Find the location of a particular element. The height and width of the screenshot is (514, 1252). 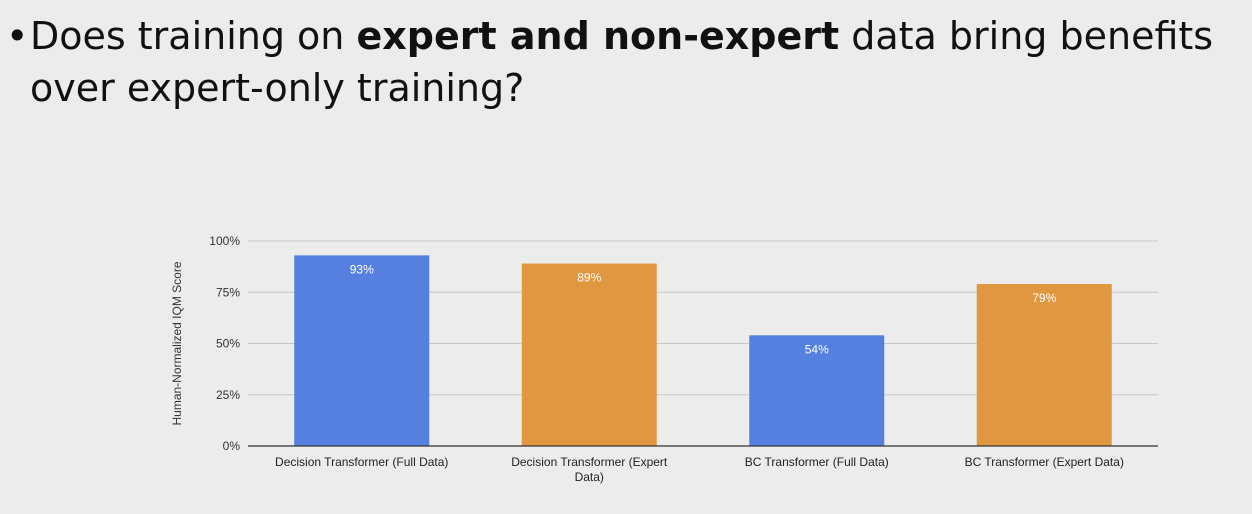

y-tick-label: 0% is located at coordinates (232, 446).